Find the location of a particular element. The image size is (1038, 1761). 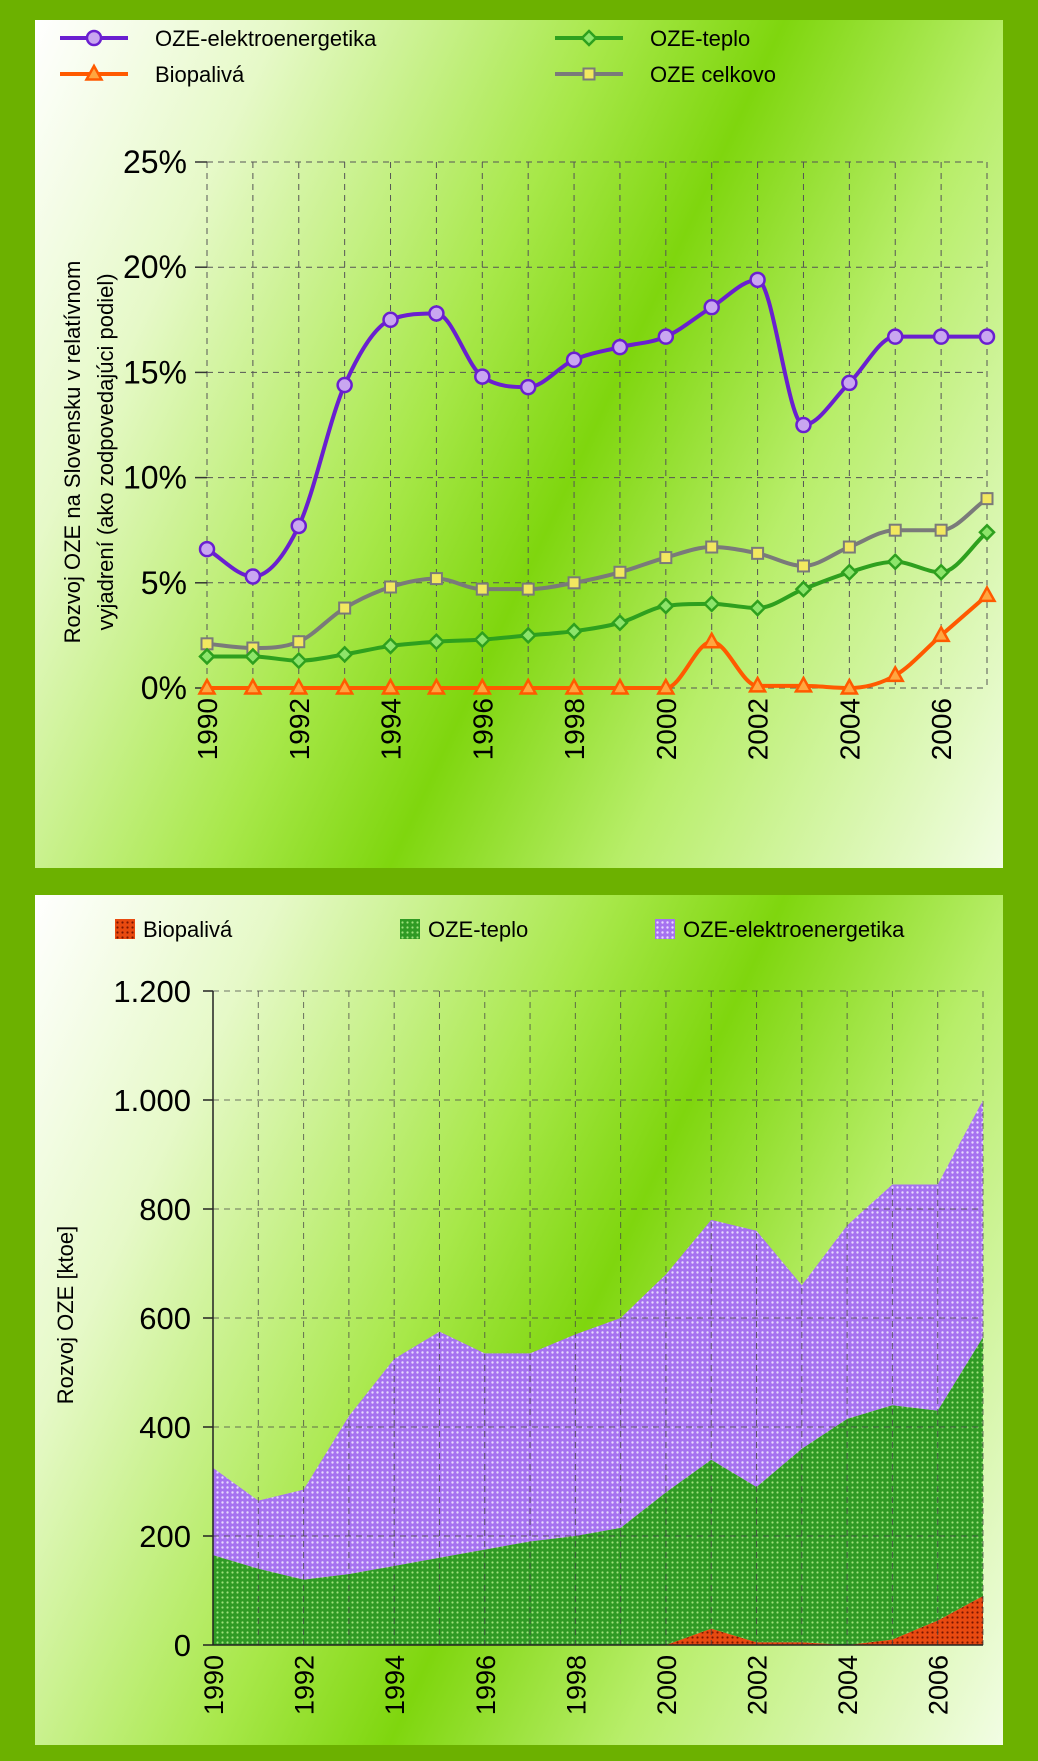

legend-swatch-oze-teplo is located at coordinates (410, 929).